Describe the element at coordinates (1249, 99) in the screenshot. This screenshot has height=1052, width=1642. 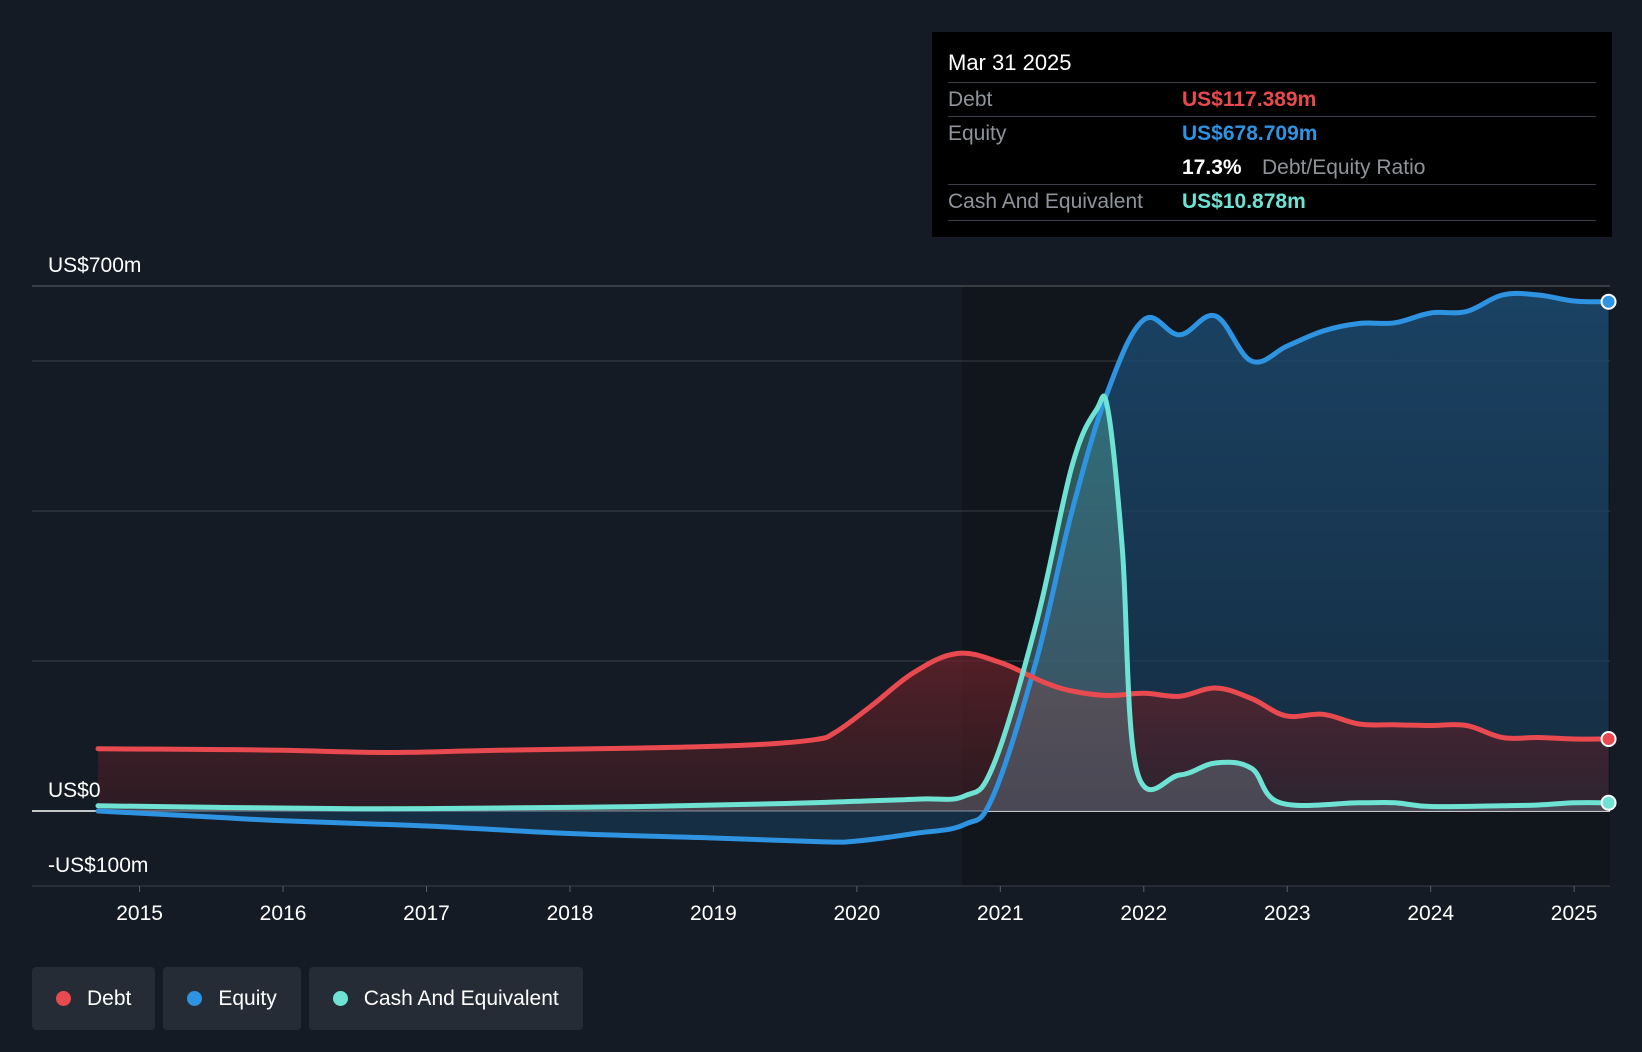
I see `tooltip-debt-value: US$117.389m` at that location.